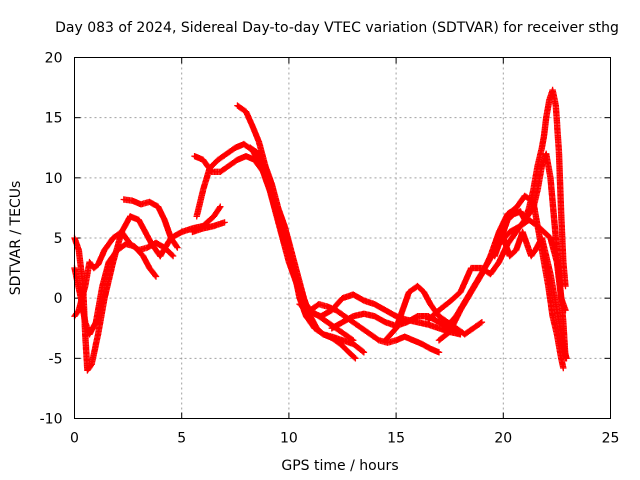 The height and width of the screenshot is (480, 640). I want to click on y-tick-label: 15, so click(54, 119).